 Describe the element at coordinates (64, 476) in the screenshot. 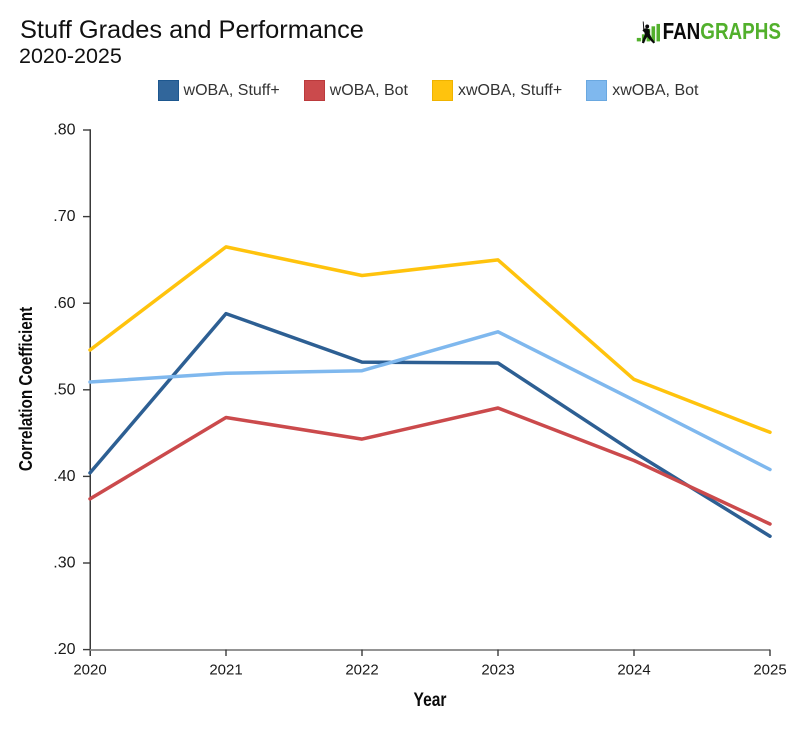

I see `svg-text: .40` at that location.